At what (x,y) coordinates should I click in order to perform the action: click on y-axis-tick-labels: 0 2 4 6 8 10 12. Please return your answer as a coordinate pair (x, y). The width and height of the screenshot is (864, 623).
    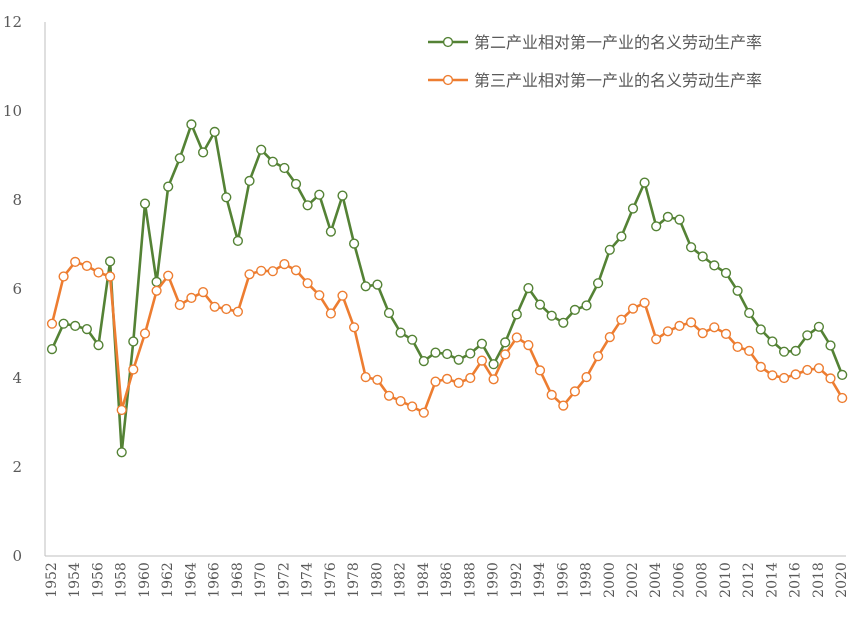
    Looking at the image, I should click on (12, 289).